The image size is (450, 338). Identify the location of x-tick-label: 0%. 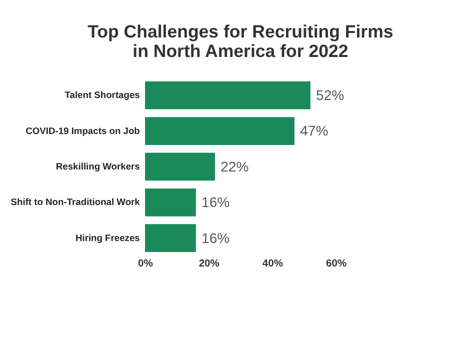
(145, 264).